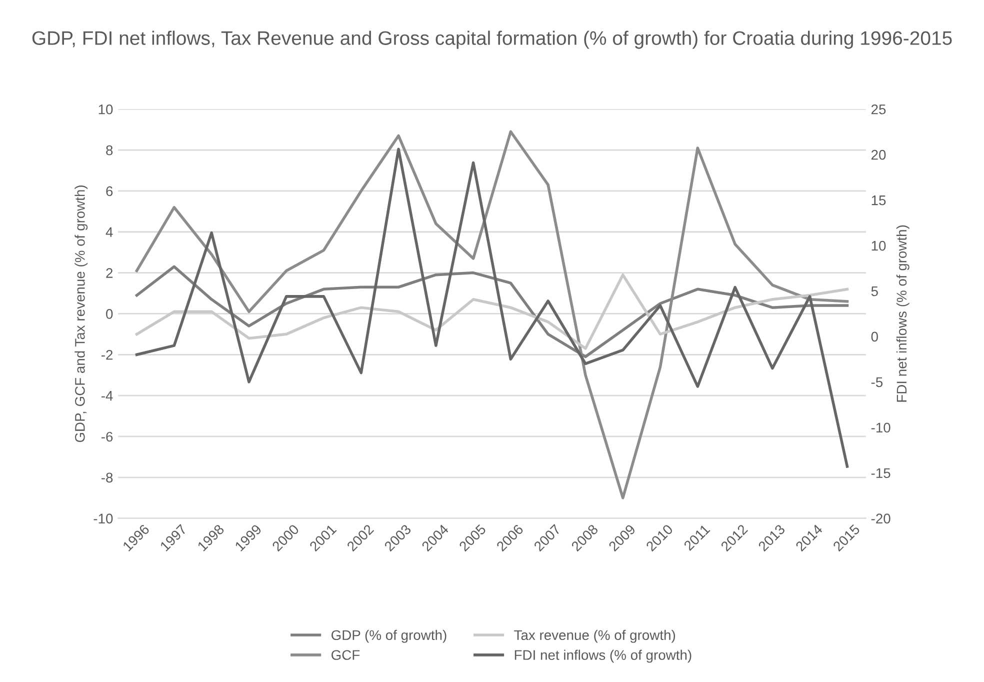  I want to click on y2-tick-label: 20, so click(878, 155).